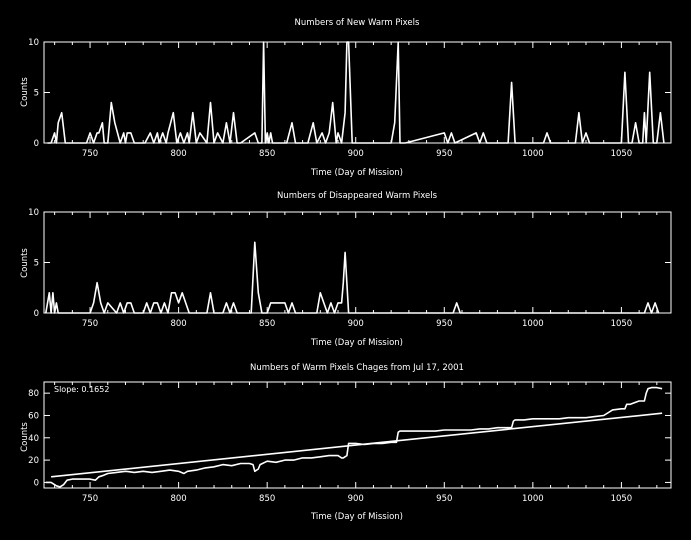  What do you see at coordinates (357, 445) in the screenshot?
I see `fit-line` at bounding box center [357, 445].